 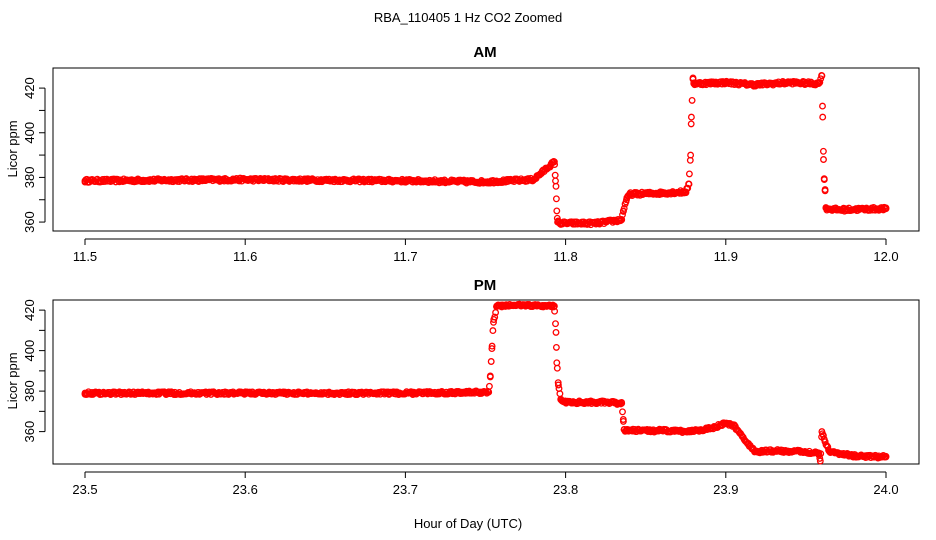 What do you see at coordinates (29, 310) in the screenshot?
I see `y-tick-label: 420` at bounding box center [29, 310].